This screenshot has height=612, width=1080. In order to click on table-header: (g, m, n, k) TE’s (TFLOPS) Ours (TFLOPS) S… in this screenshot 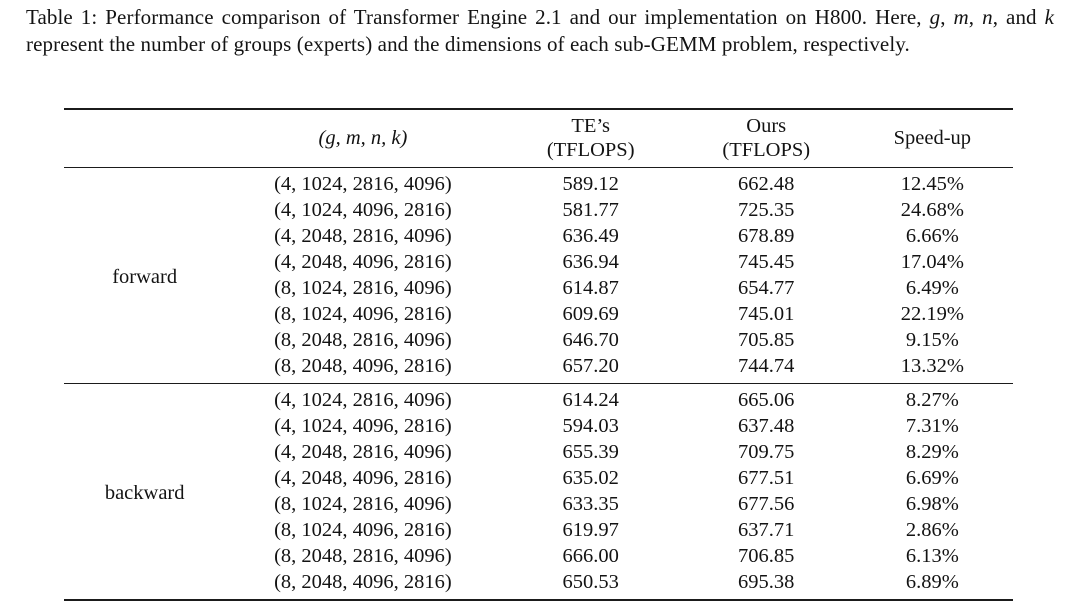, I will do `click(538, 138)`.